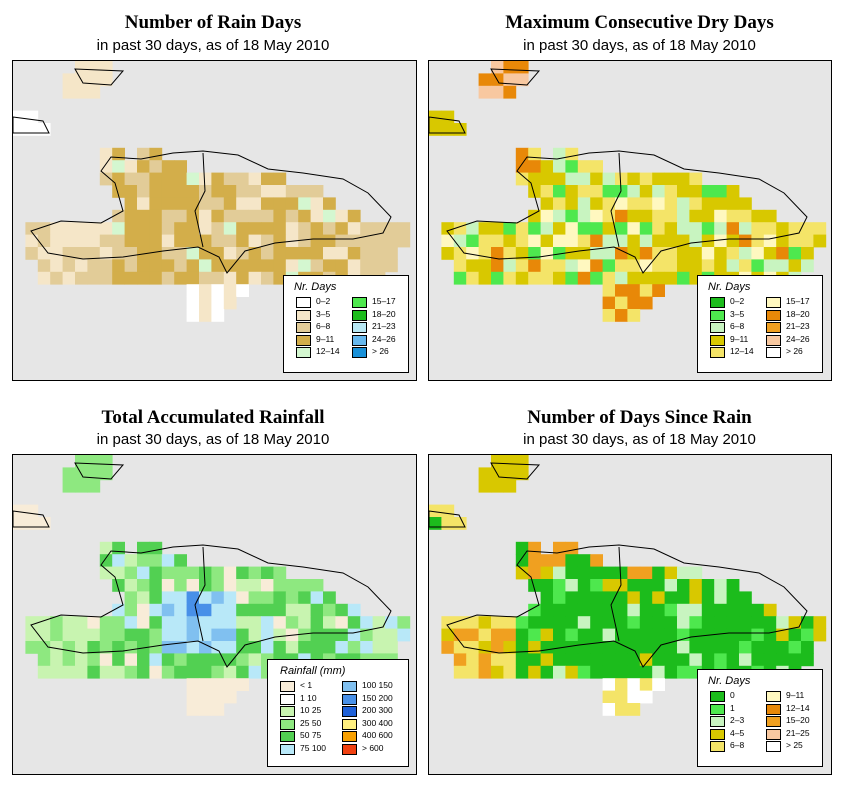  What do you see at coordinates (798, 338) in the screenshot?
I see `legend-label: 24–26` at bounding box center [798, 338].